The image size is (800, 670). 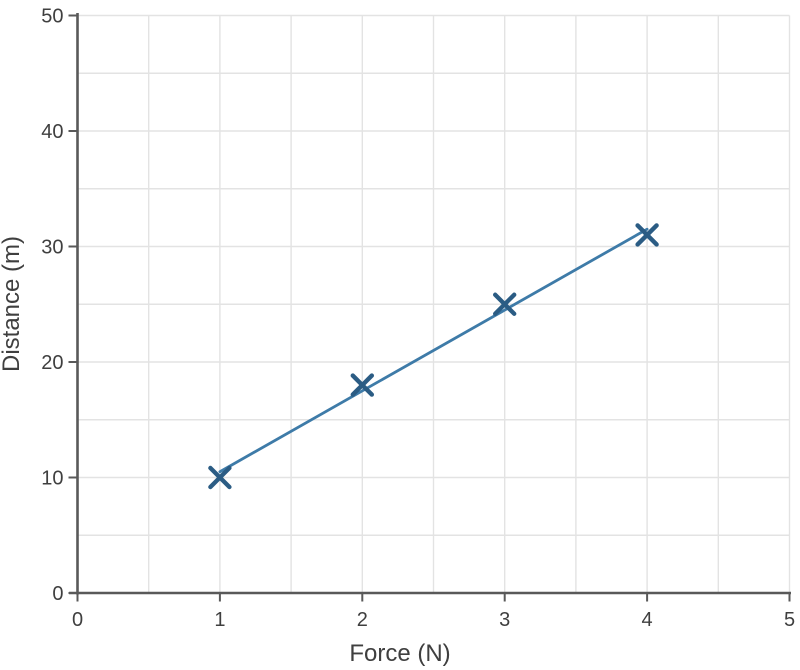 What do you see at coordinates (504, 620) in the screenshot?
I see `x-tick-label: 3` at bounding box center [504, 620].